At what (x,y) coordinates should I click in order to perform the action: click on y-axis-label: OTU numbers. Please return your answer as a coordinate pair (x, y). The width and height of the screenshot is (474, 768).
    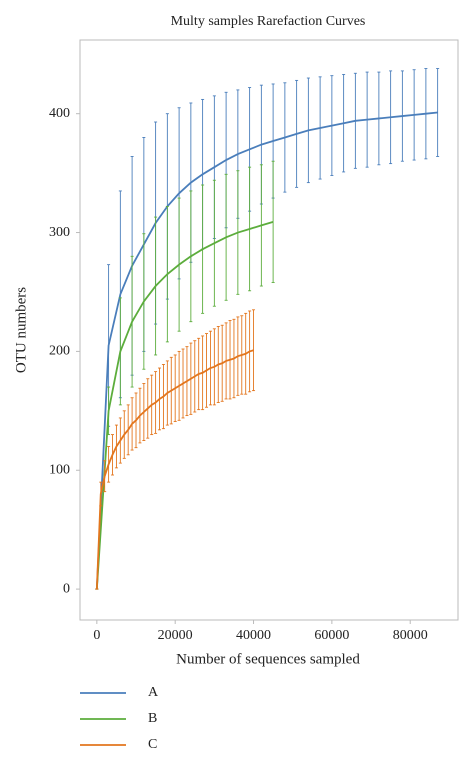
    Looking at the image, I should click on (21, 330).